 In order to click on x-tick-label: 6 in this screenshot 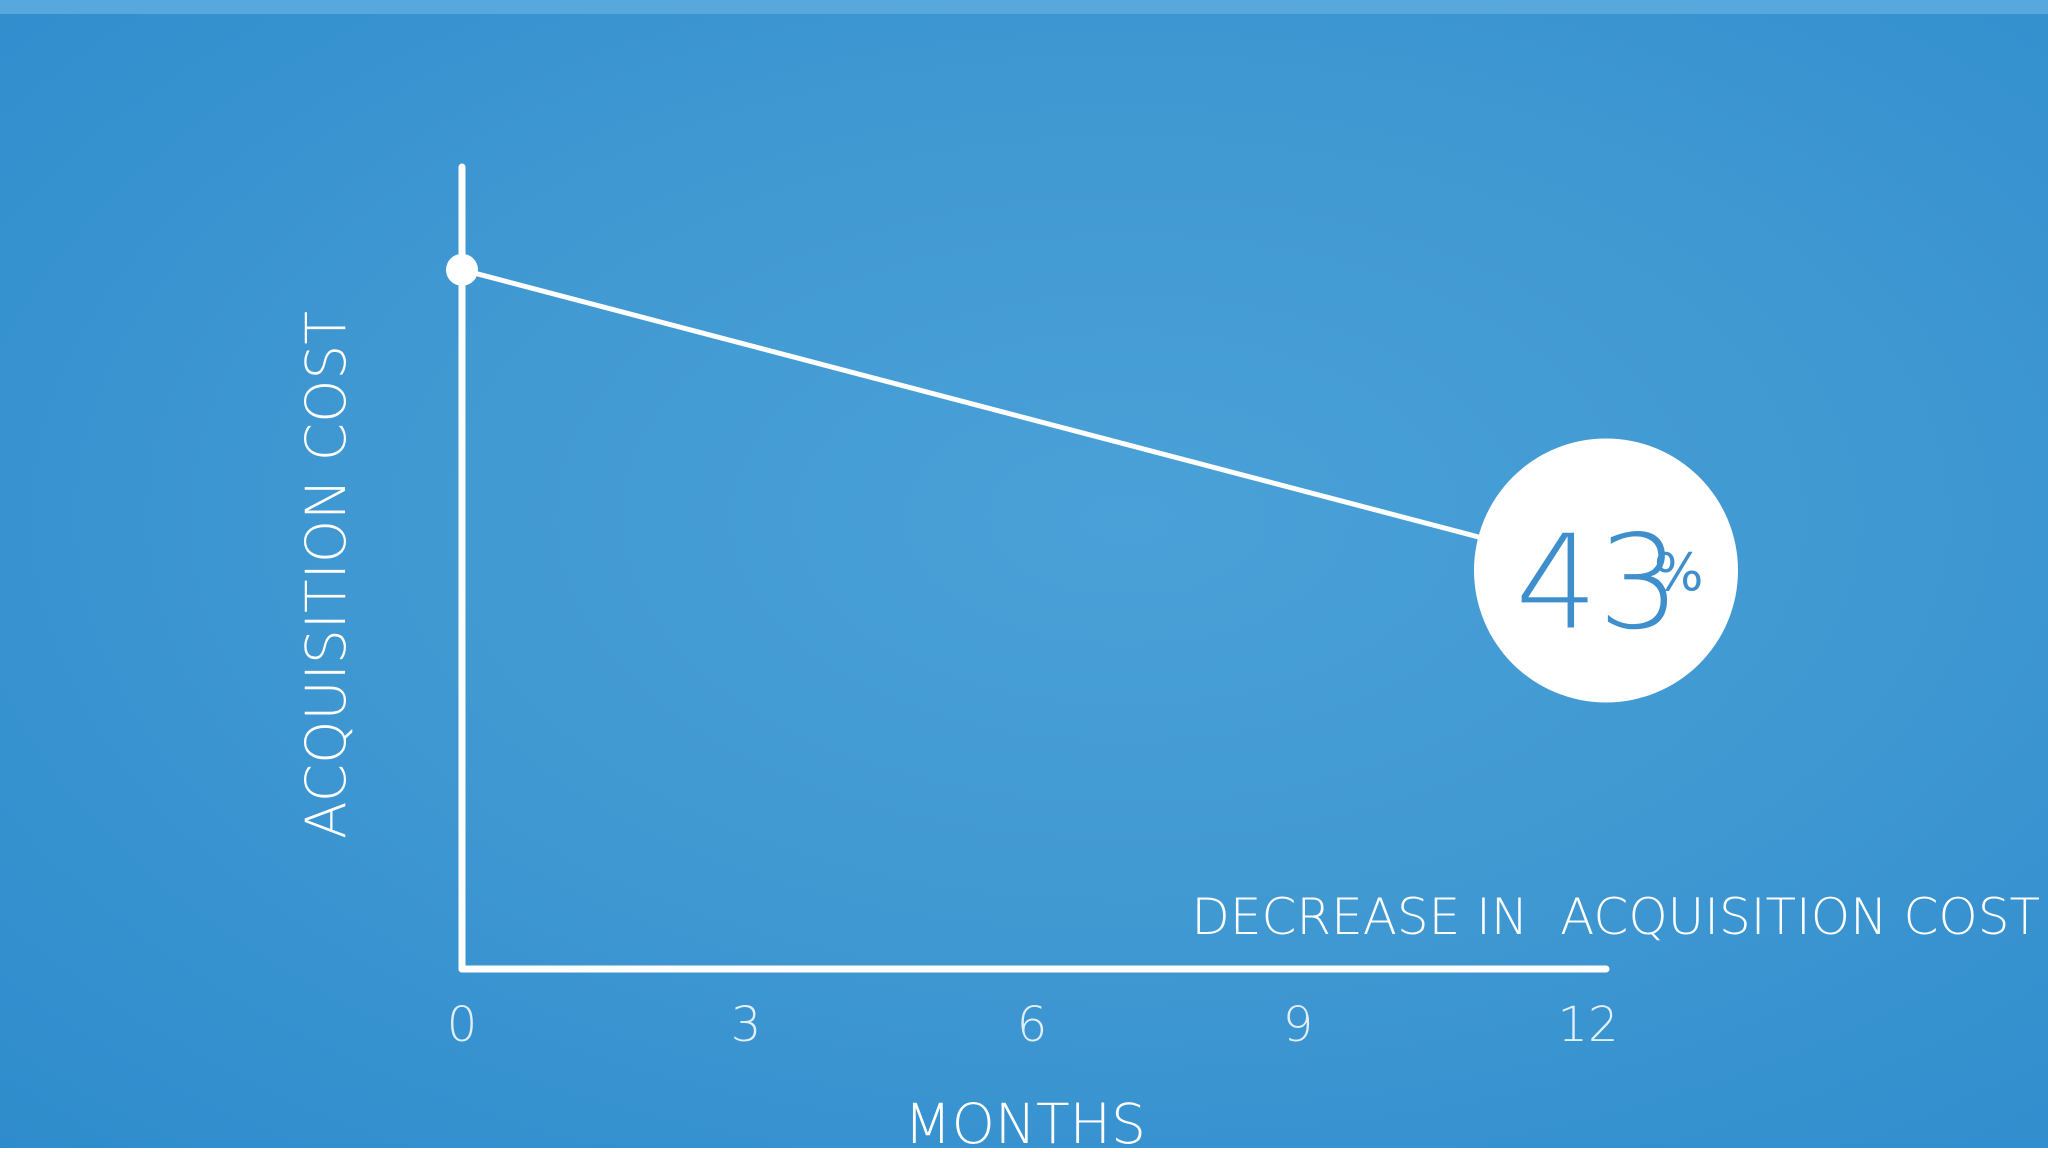, I will do `click(1032, 1025)`.